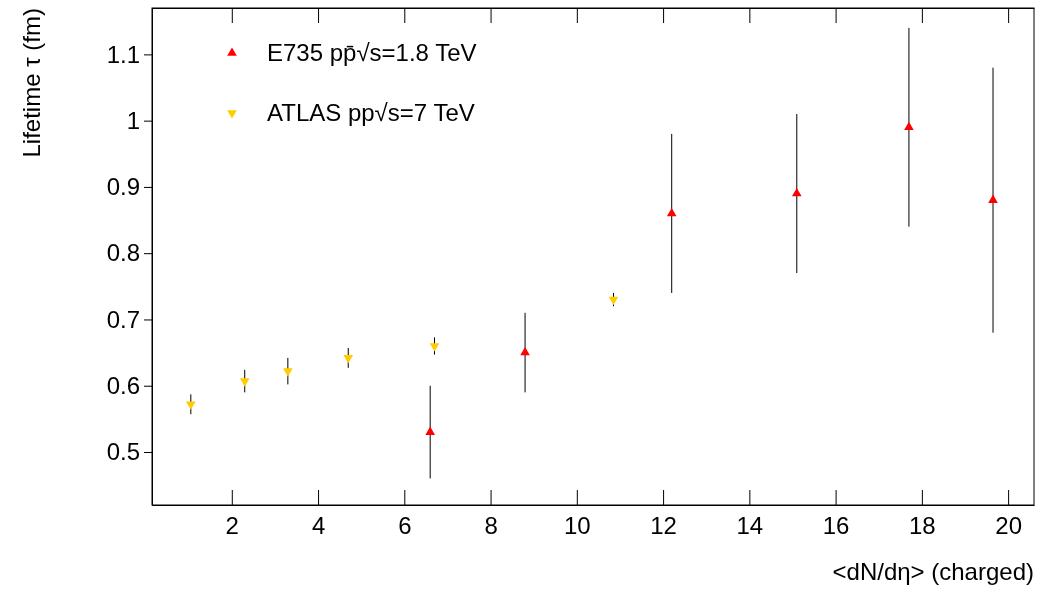 The height and width of the screenshot is (592, 1041). What do you see at coordinates (663, 526) in the screenshot?
I see `x-tick-label: 12` at bounding box center [663, 526].